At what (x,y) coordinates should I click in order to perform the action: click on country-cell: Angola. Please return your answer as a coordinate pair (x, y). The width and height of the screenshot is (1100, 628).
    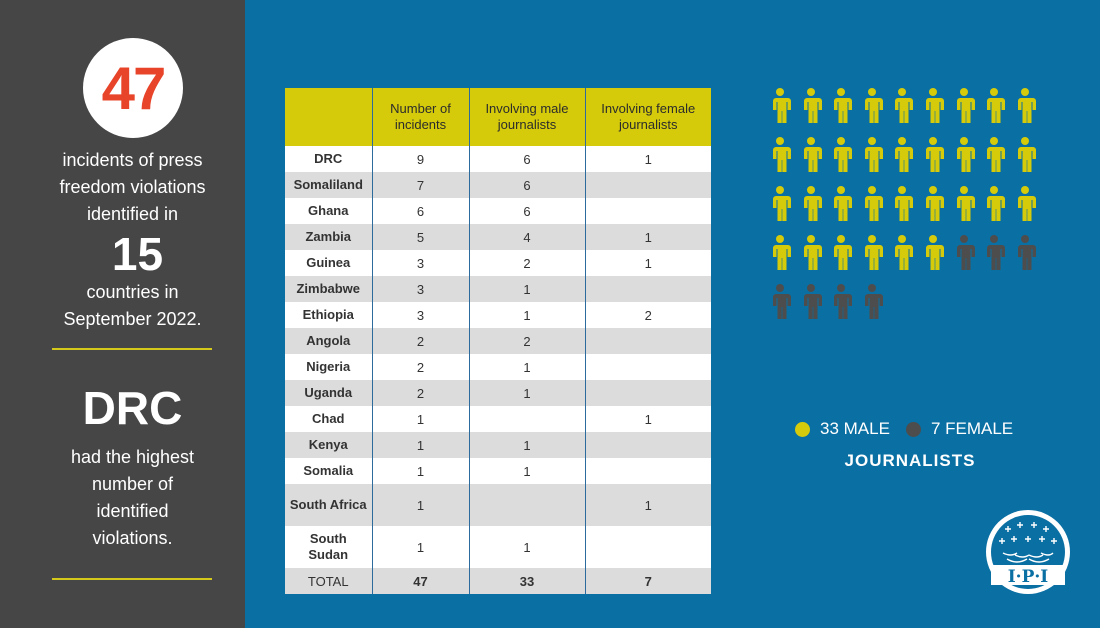
    Looking at the image, I should click on (329, 341).